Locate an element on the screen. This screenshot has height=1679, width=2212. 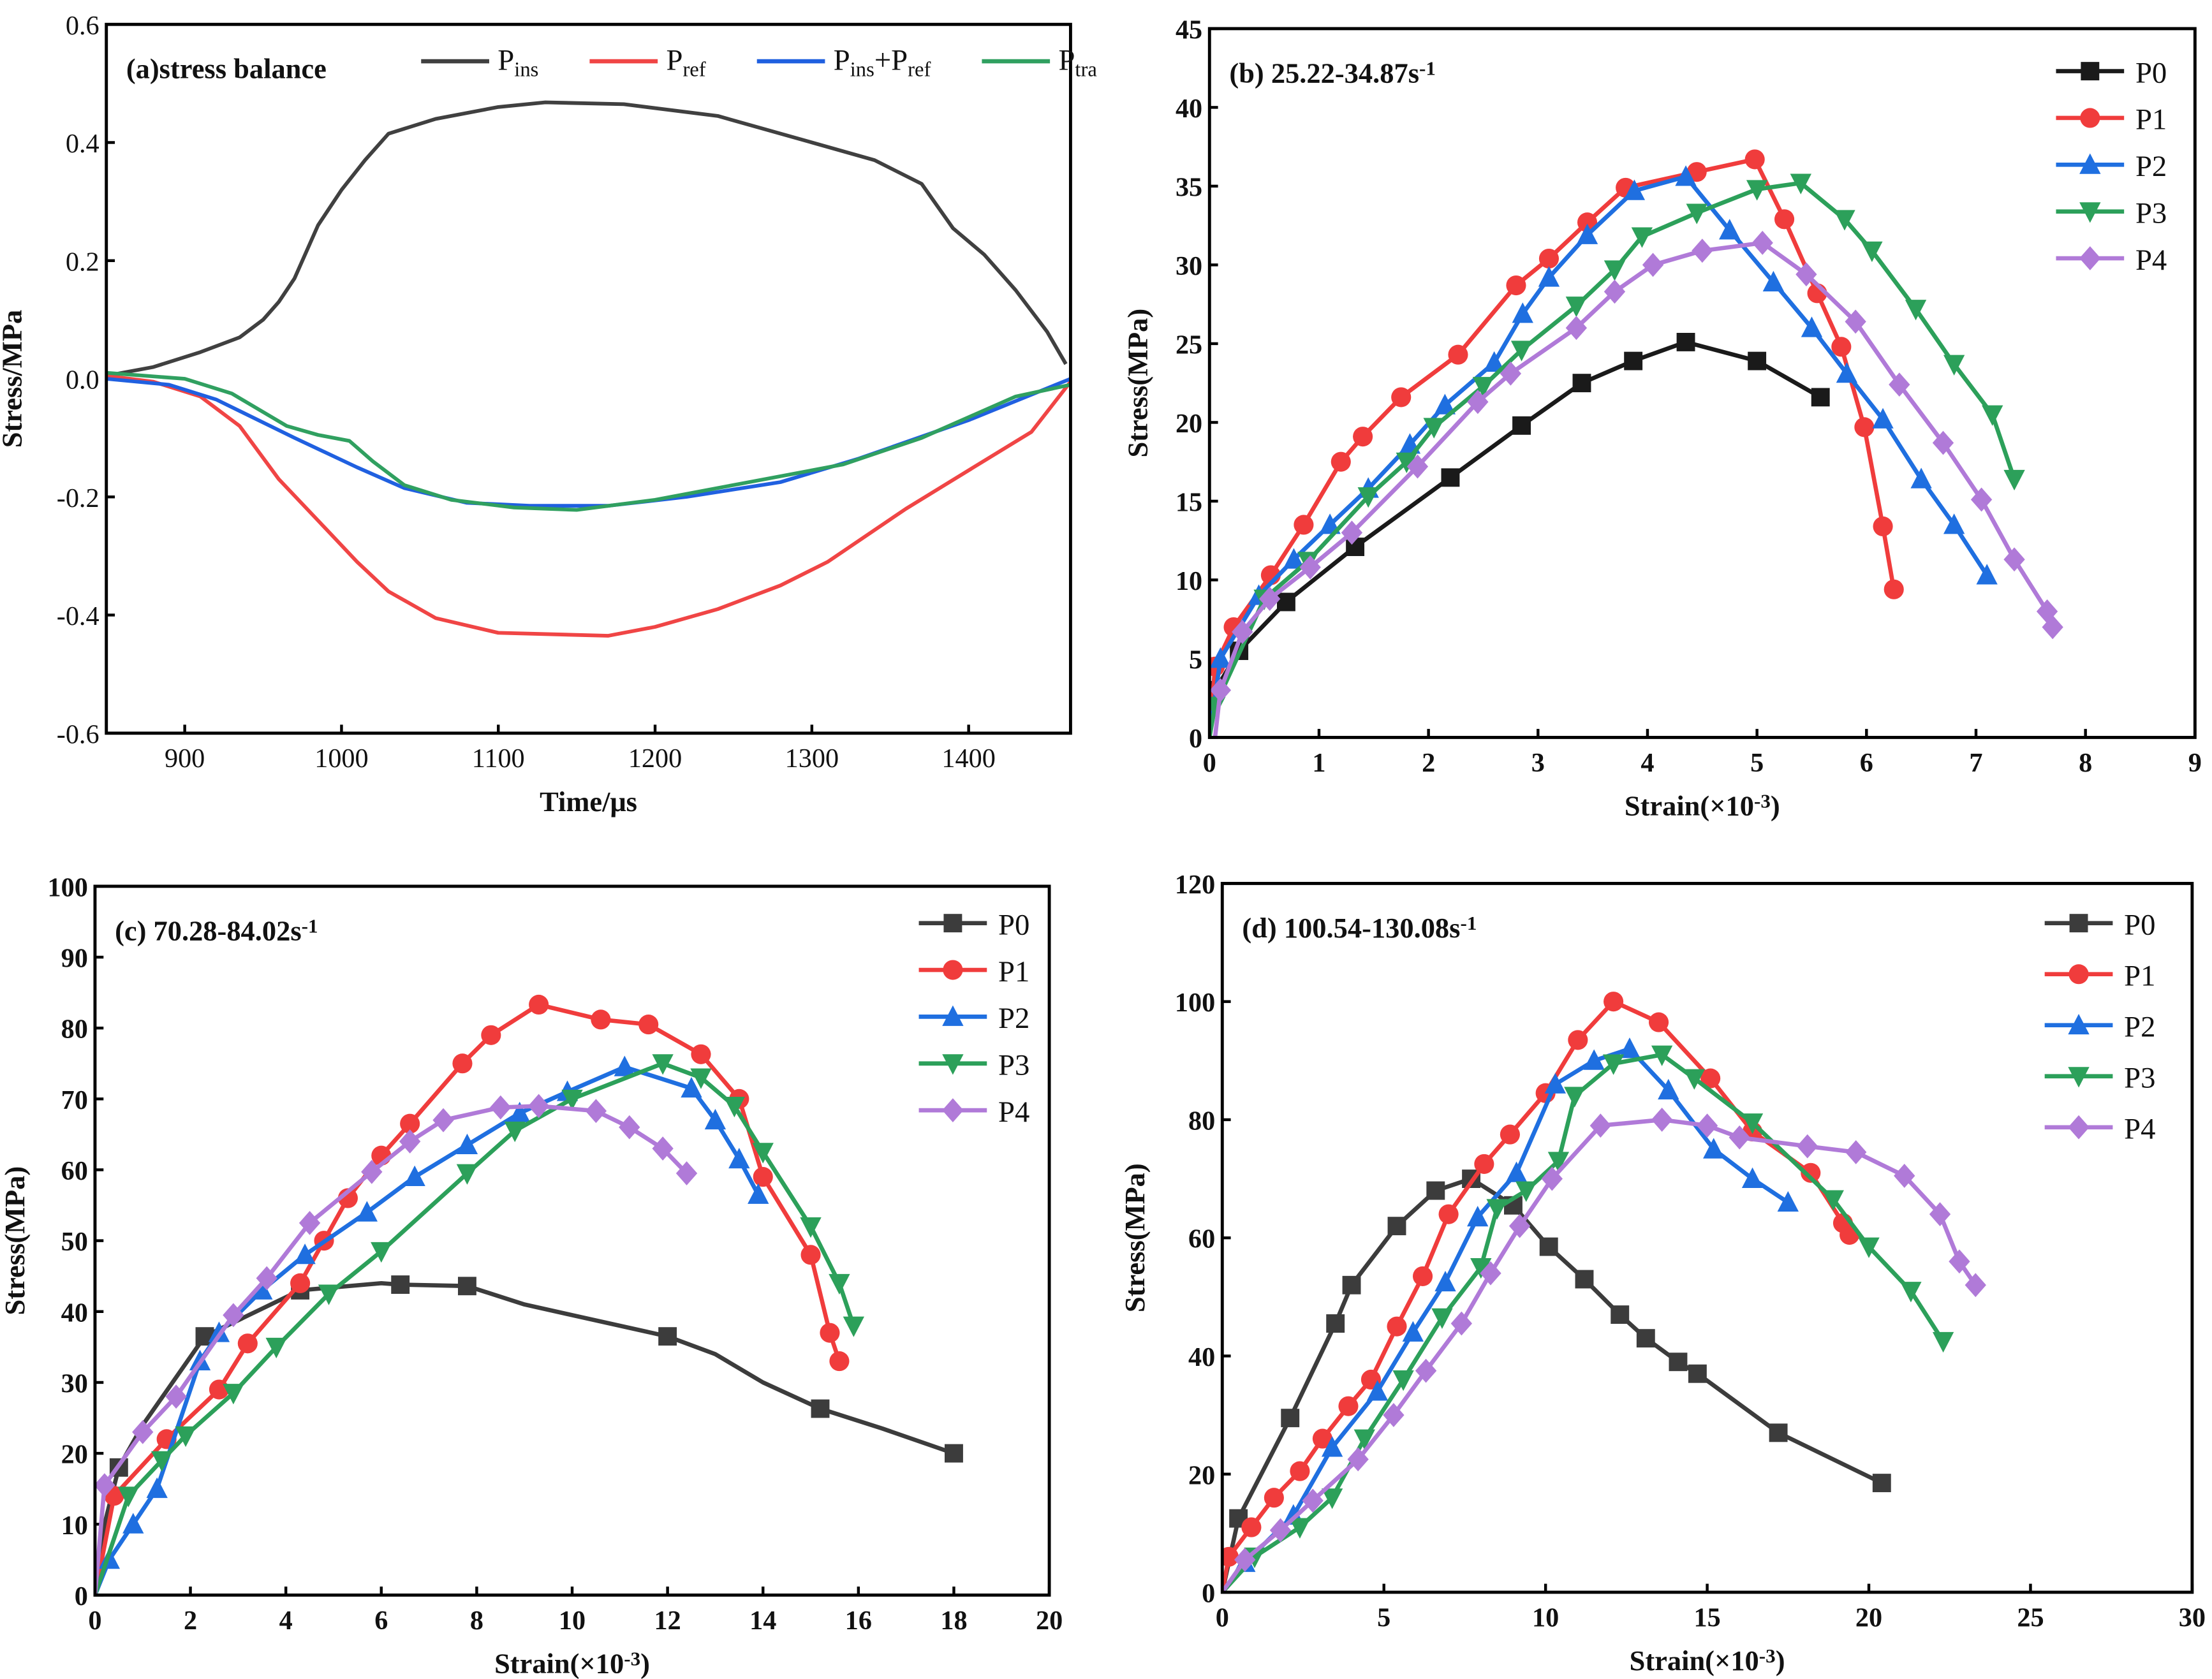
x-tick-label: 6 is located at coordinates (381, 1621).